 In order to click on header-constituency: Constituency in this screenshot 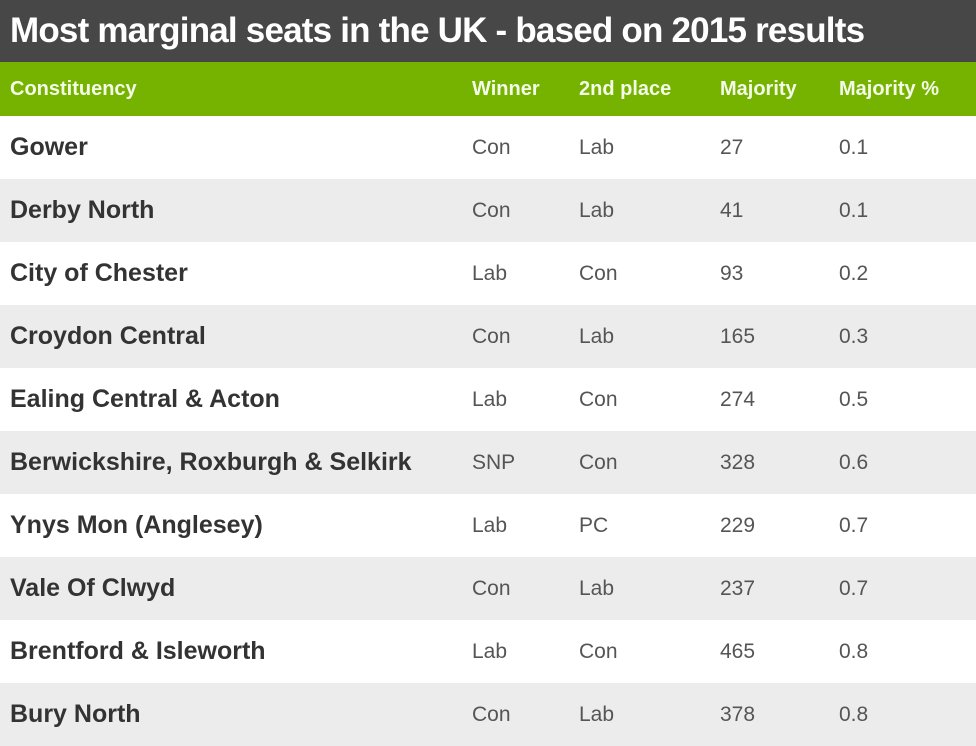, I will do `click(73, 88)`.